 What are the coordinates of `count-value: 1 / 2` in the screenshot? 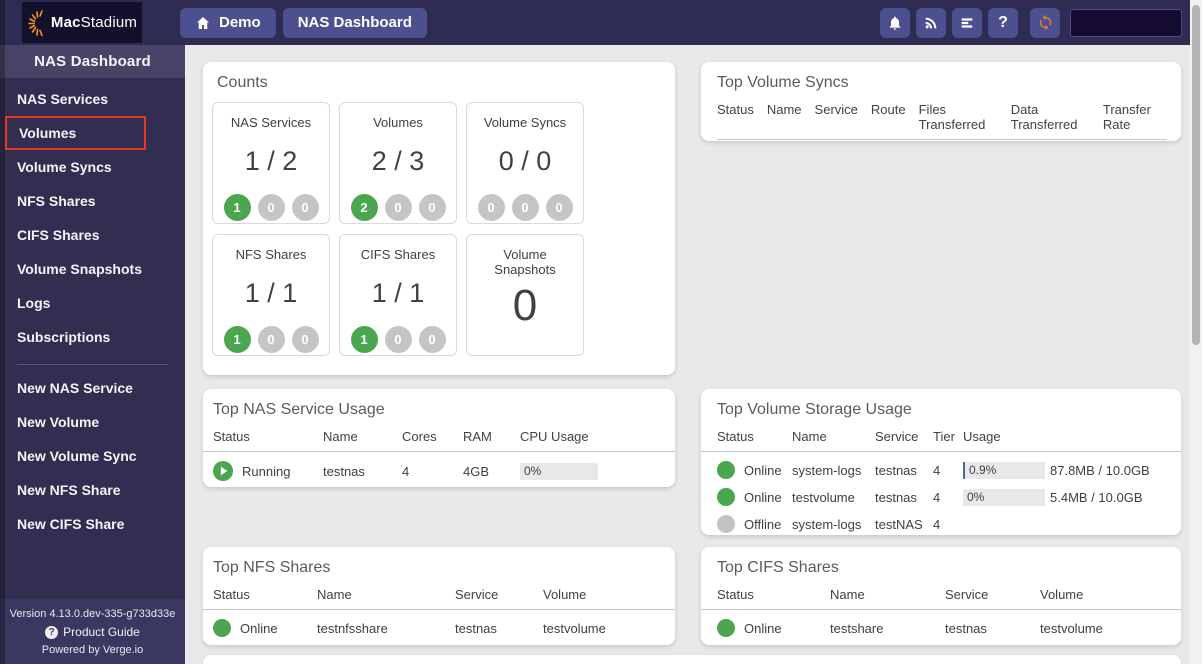 It's located at (271, 161).